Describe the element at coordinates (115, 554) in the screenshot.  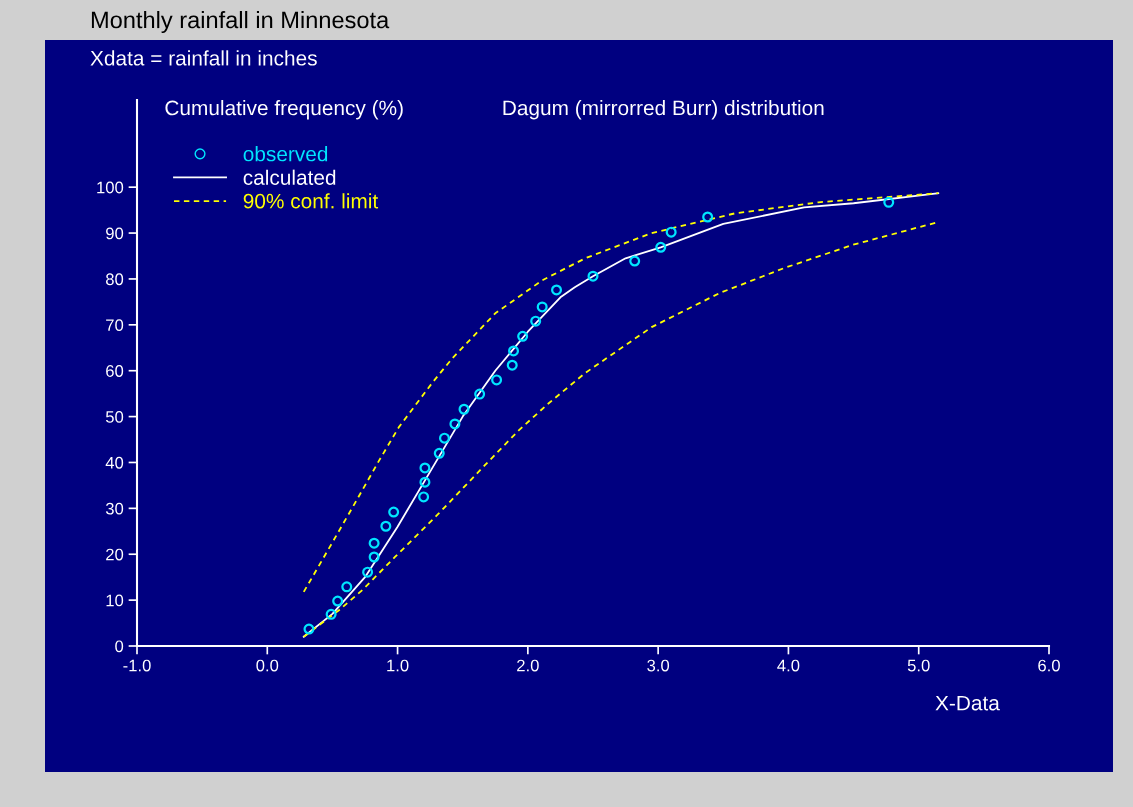
I see `y-tick-label: 20` at that location.